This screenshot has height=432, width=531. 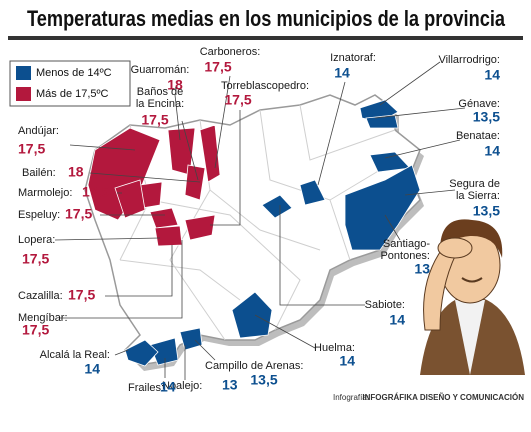 What do you see at coordinates (182, 386) in the screenshot?
I see `municipality-name: Noalejo:` at bounding box center [182, 386].